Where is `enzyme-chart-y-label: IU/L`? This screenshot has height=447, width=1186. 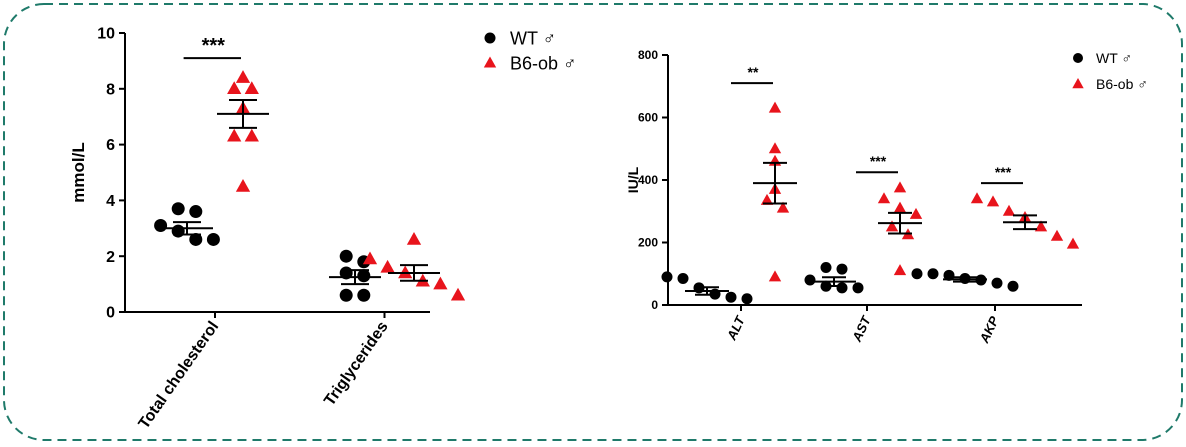
enzyme-chart-y-label: IU/L is located at coordinates (633, 179).